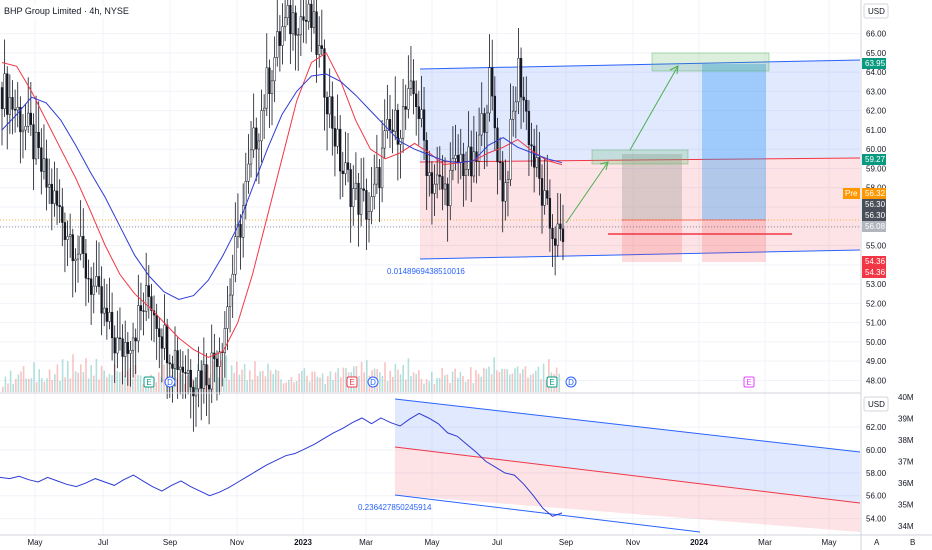 The height and width of the screenshot is (550, 932). What do you see at coordinates (876, 519) in the screenshot?
I see `ratio-tick: 54.00` at bounding box center [876, 519].